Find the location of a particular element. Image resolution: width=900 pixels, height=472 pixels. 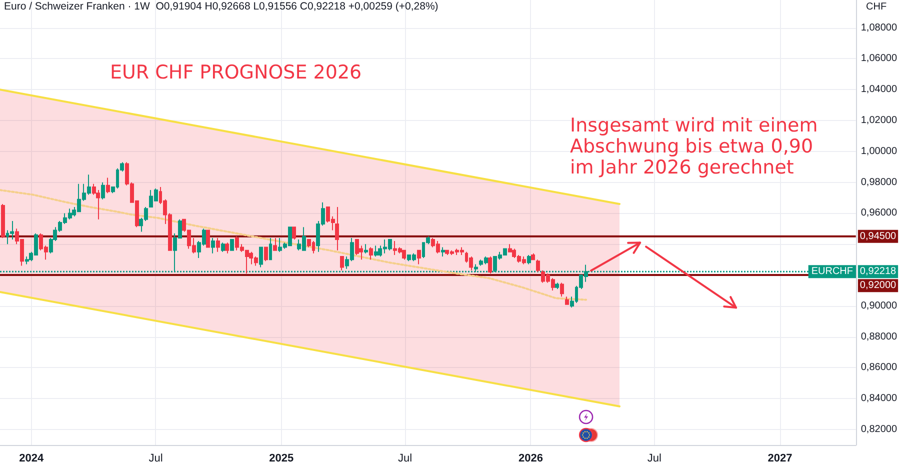

y-tick-label: 1,02000 is located at coordinates (879, 120).